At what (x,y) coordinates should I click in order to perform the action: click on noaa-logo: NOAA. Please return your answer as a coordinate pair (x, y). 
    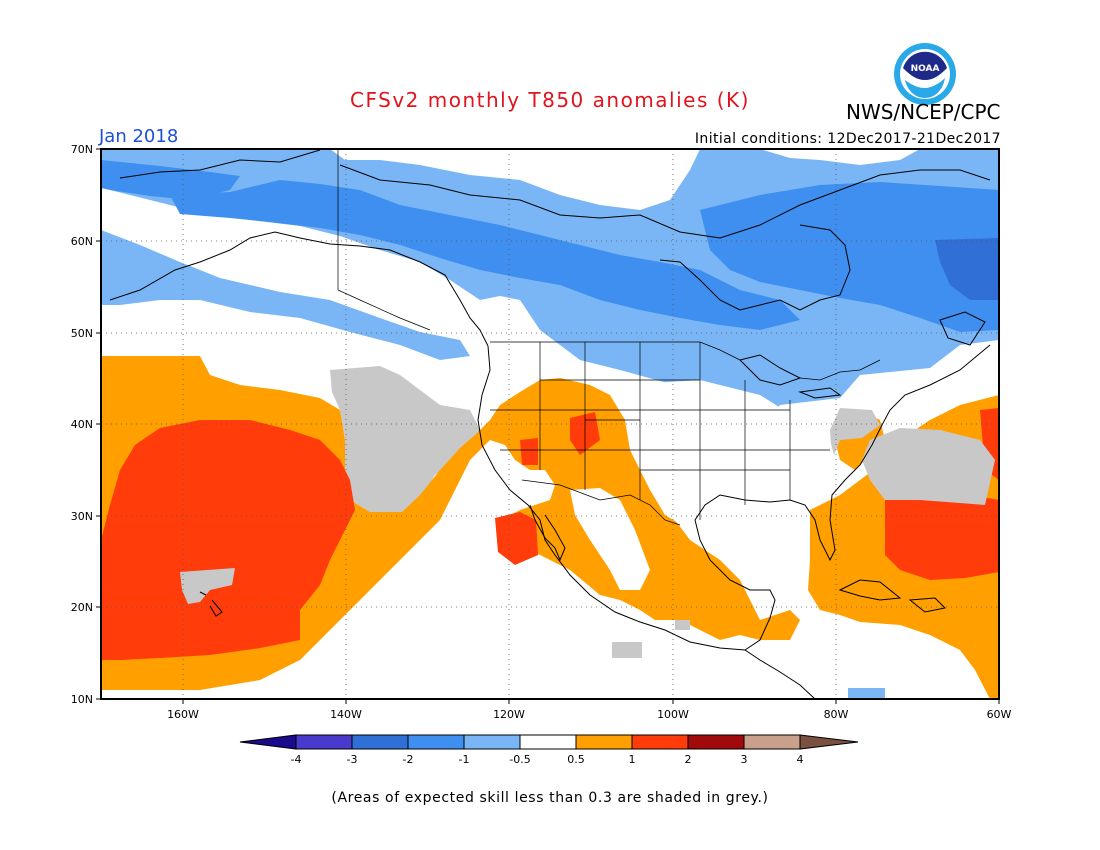
    Looking at the image, I should click on (925, 74).